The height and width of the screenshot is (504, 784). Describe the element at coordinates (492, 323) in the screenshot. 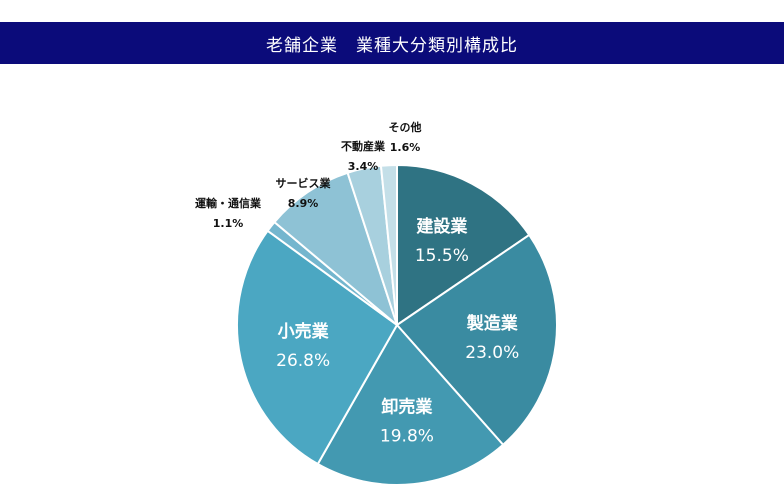

I see `slice-label-1: 製造業` at that location.